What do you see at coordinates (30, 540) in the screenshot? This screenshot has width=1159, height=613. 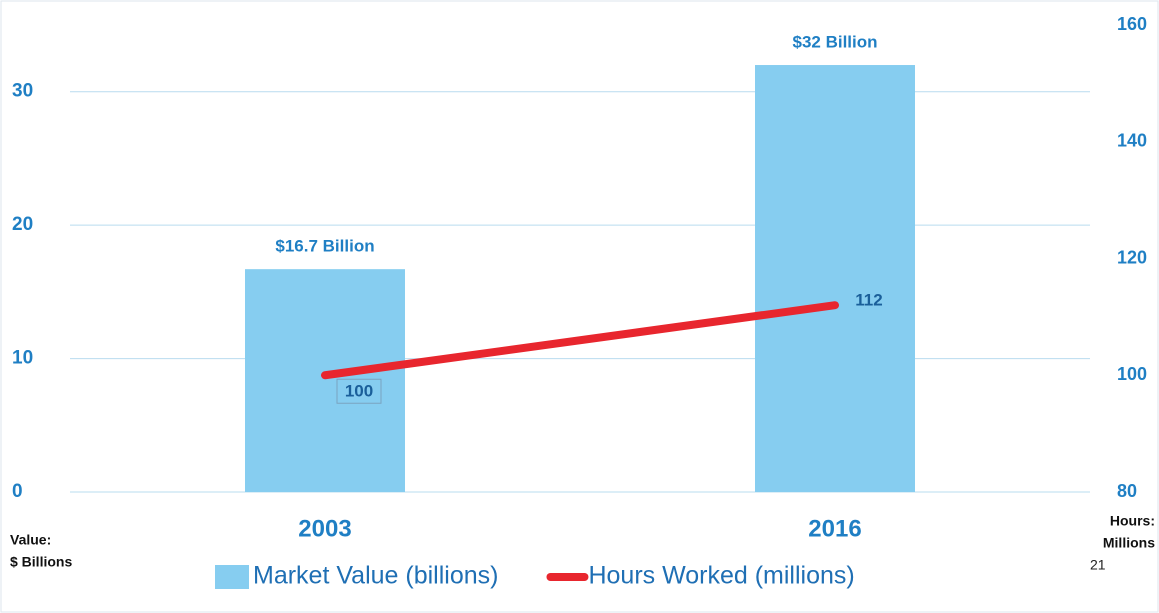 I see `y-axis-label: Value:` at bounding box center [30, 540].